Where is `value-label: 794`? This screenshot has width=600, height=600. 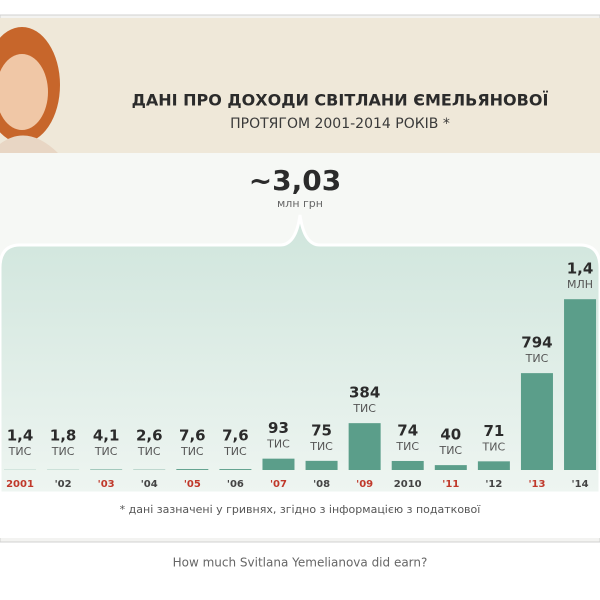
value-label: 794 is located at coordinates (536, 343).